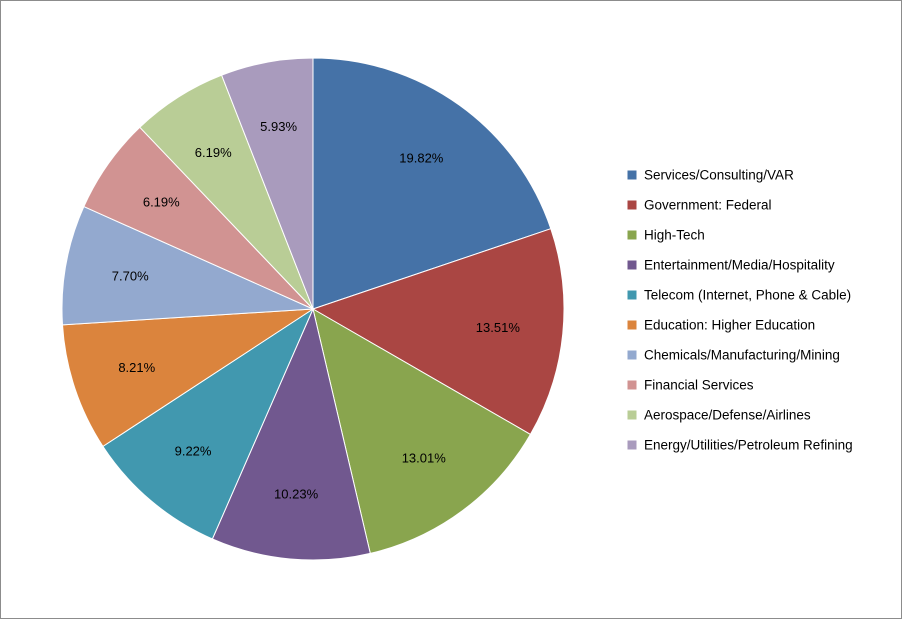 The height and width of the screenshot is (619, 902). Describe the element at coordinates (632, 175) in the screenshot. I see `legend-swatch-services-consulting-var` at that location.